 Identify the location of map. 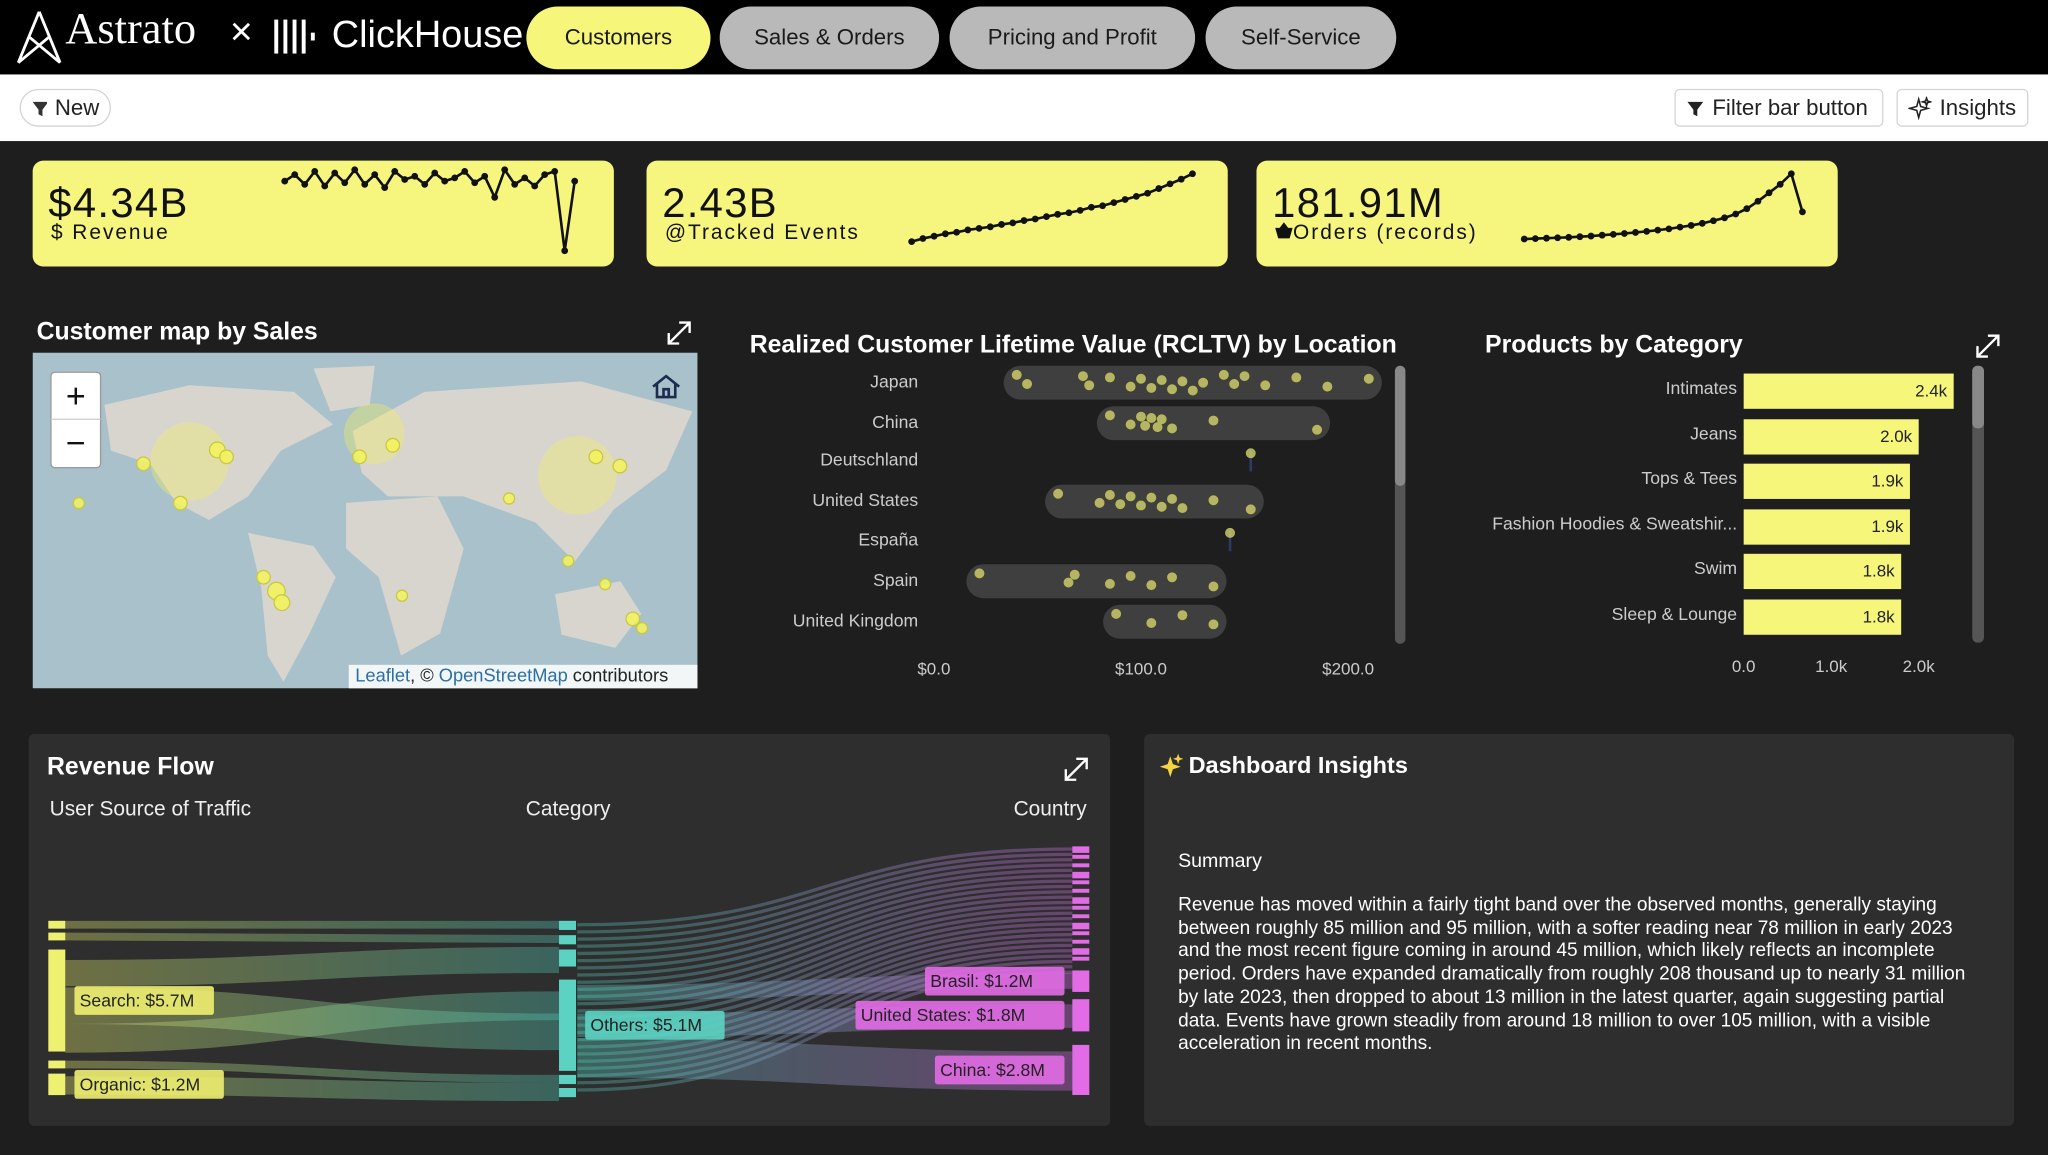
(365, 520).